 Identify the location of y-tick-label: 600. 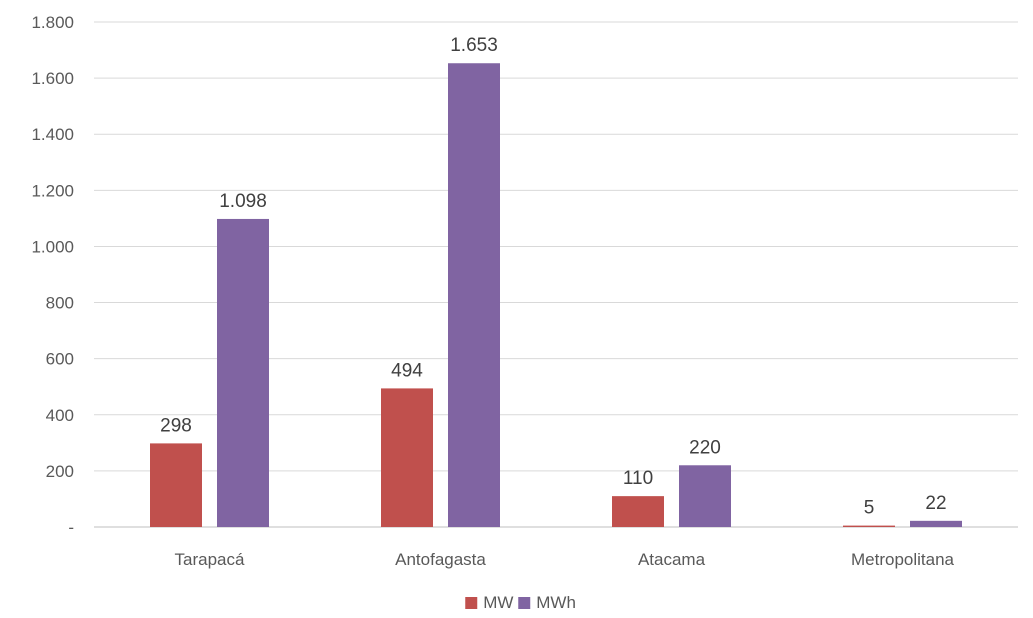
(60, 359).